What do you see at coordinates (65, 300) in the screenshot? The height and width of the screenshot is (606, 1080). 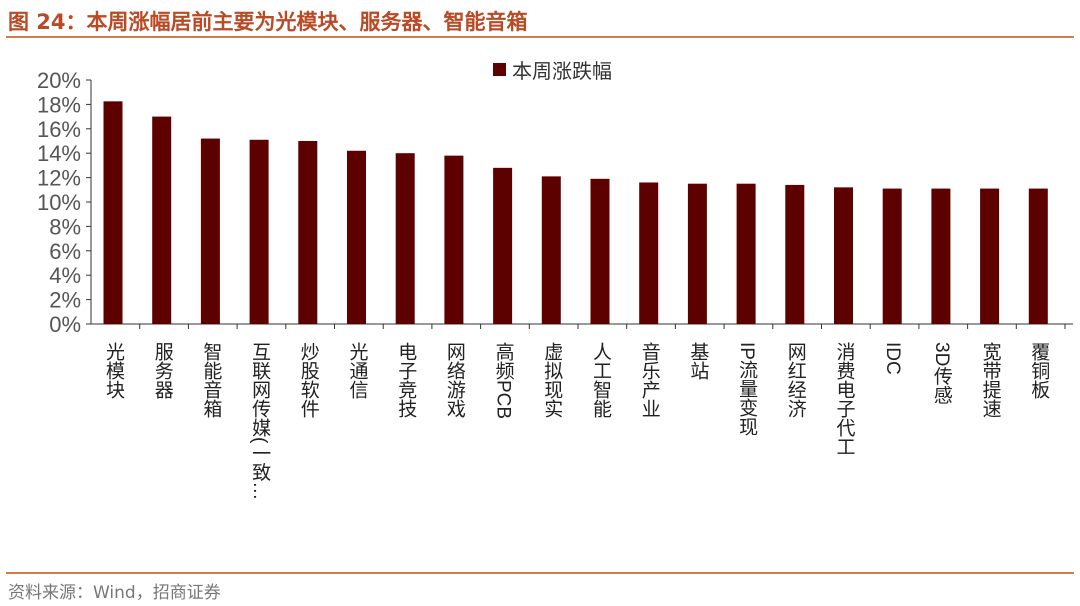 I see `y-tick-label: 2%` at bounding box center [65, 300].